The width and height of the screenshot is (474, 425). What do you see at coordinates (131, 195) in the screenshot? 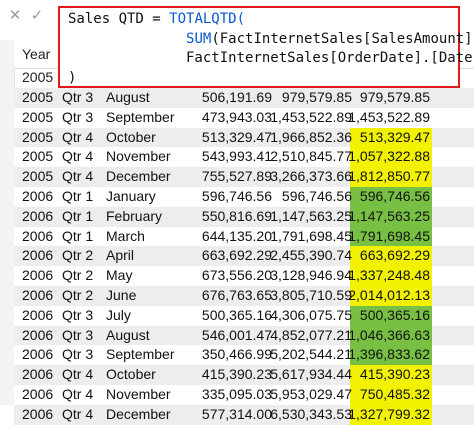
I see `month-cell: January` at bounding box center [131, 195].